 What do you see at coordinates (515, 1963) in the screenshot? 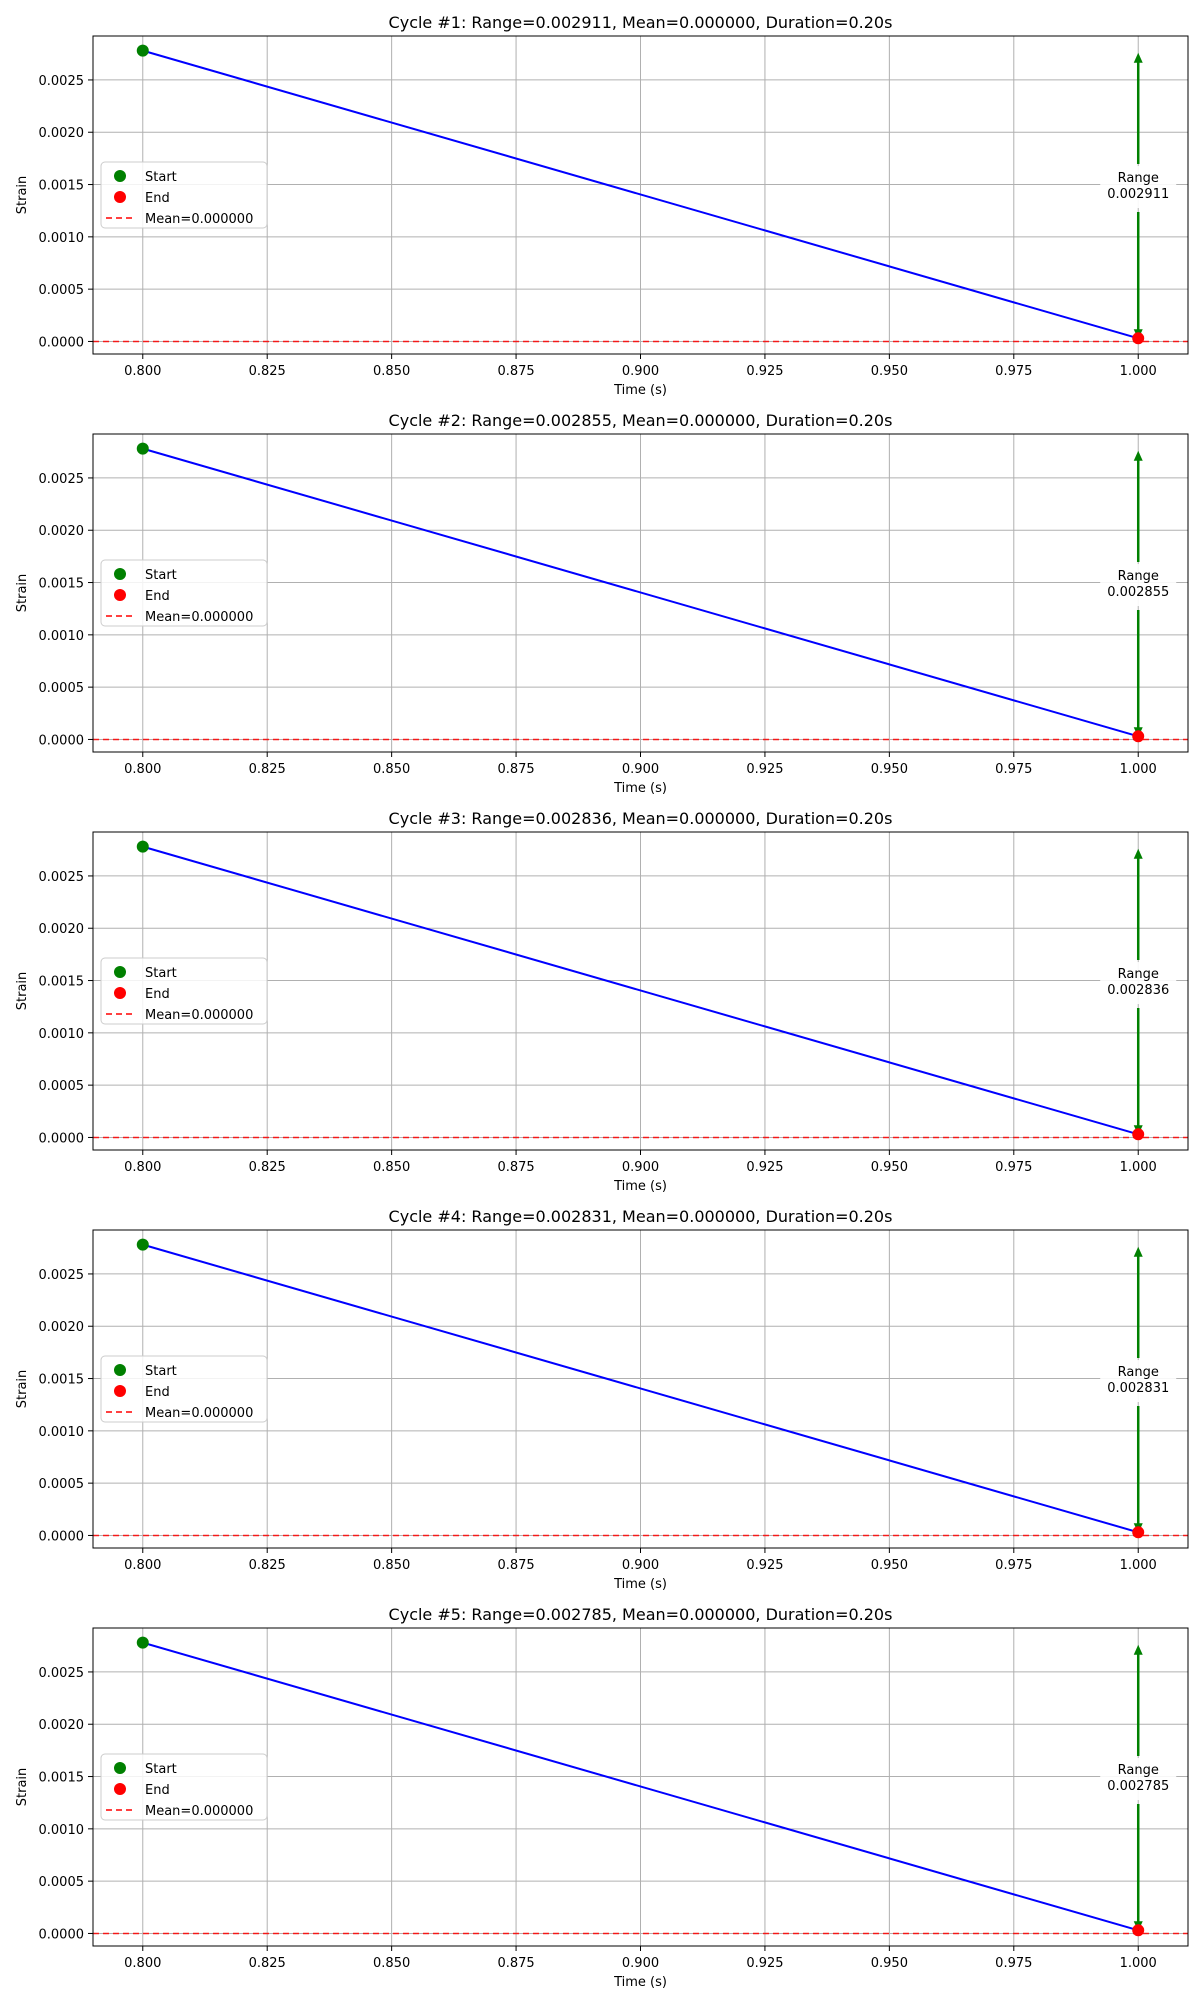
I see `x-tick-label: 0.875` at bounding box center [515, 1963].